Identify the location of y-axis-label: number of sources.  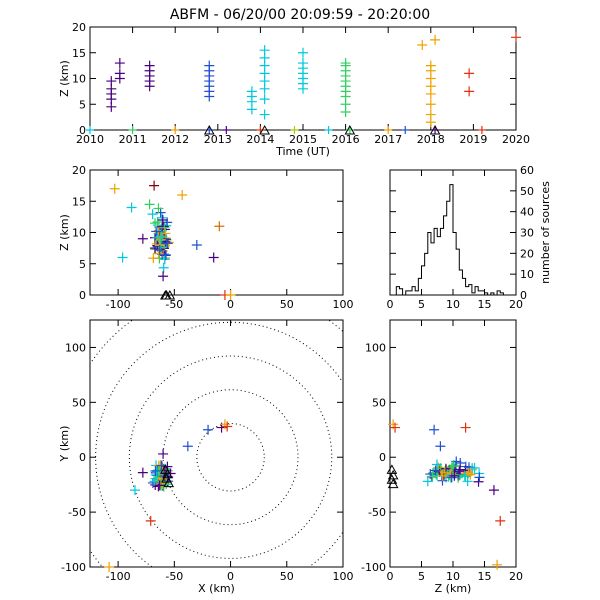
(545, 232).